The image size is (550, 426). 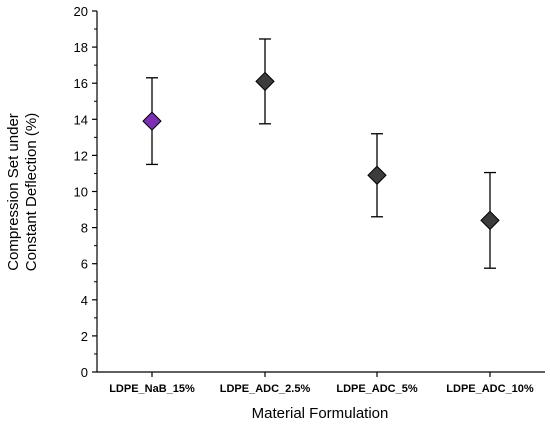 What do you see at coordinates (81, 155) in the screenshot?
I see `y-tick-label: 12` at bounding box center [81, 155].